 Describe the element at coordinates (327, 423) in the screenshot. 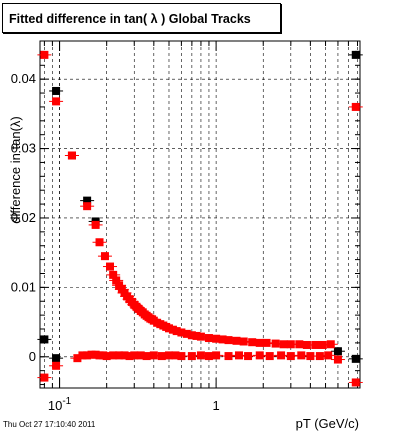

I see `x-axis-label: pT (GeV/c)` at that location.